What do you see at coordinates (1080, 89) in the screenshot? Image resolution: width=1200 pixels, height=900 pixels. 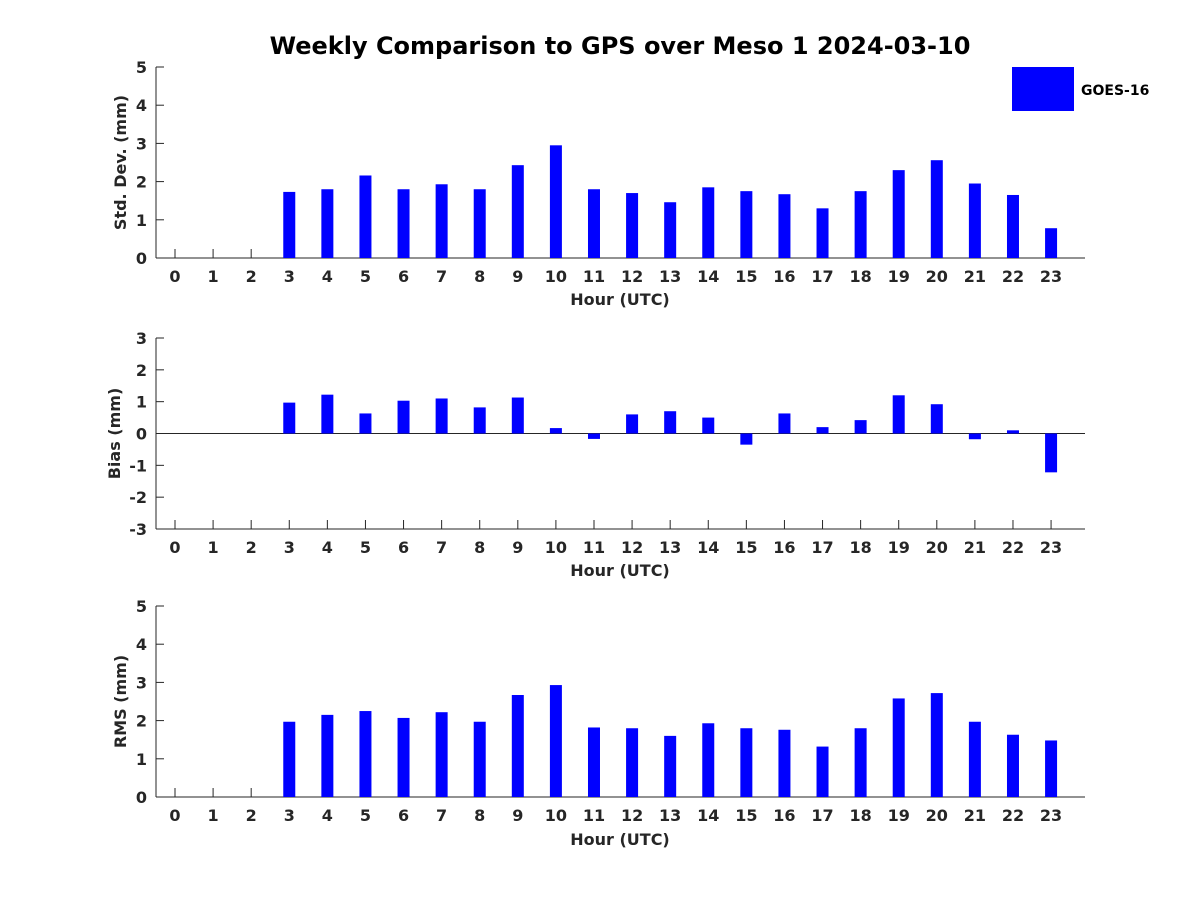 I see `legend: GOES-16` at bounding box center [1080, 89].